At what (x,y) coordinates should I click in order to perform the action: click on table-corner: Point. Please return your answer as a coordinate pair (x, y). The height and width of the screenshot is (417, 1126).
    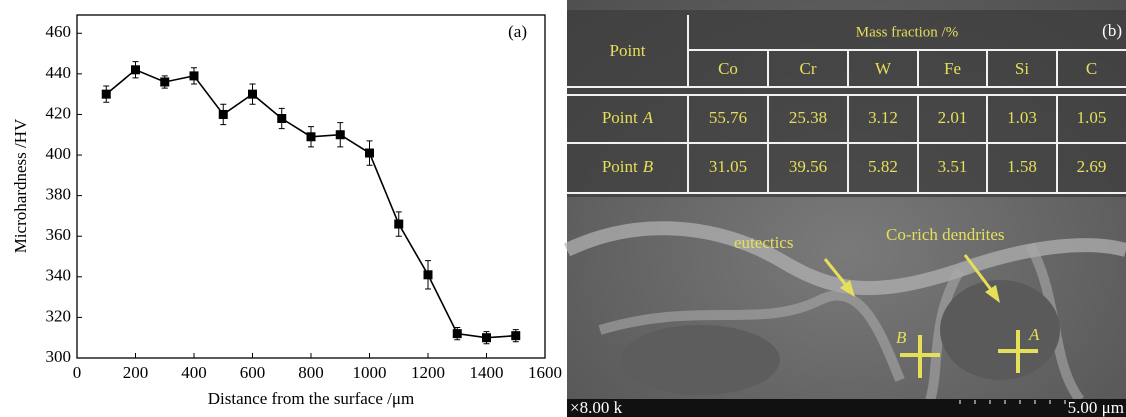
    Looking at the image, I should click on (628, 50).